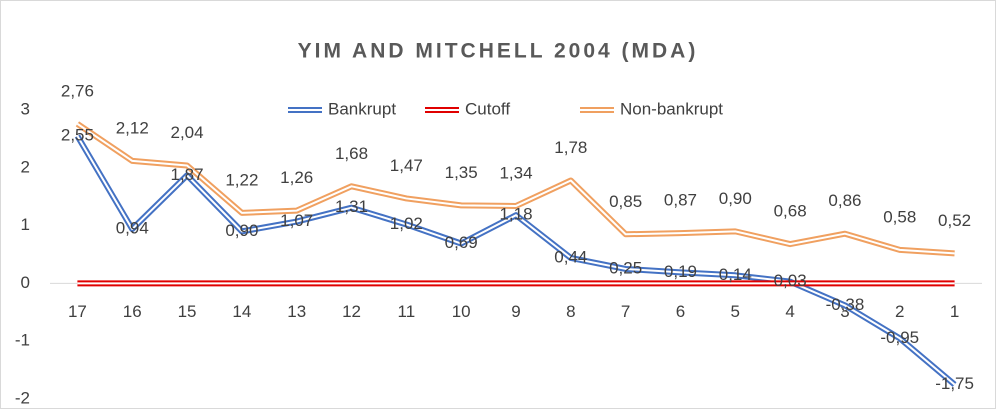 This screenshot has width=996, height=409. I want to click on x-tick-label: 14, so click(241, 311).